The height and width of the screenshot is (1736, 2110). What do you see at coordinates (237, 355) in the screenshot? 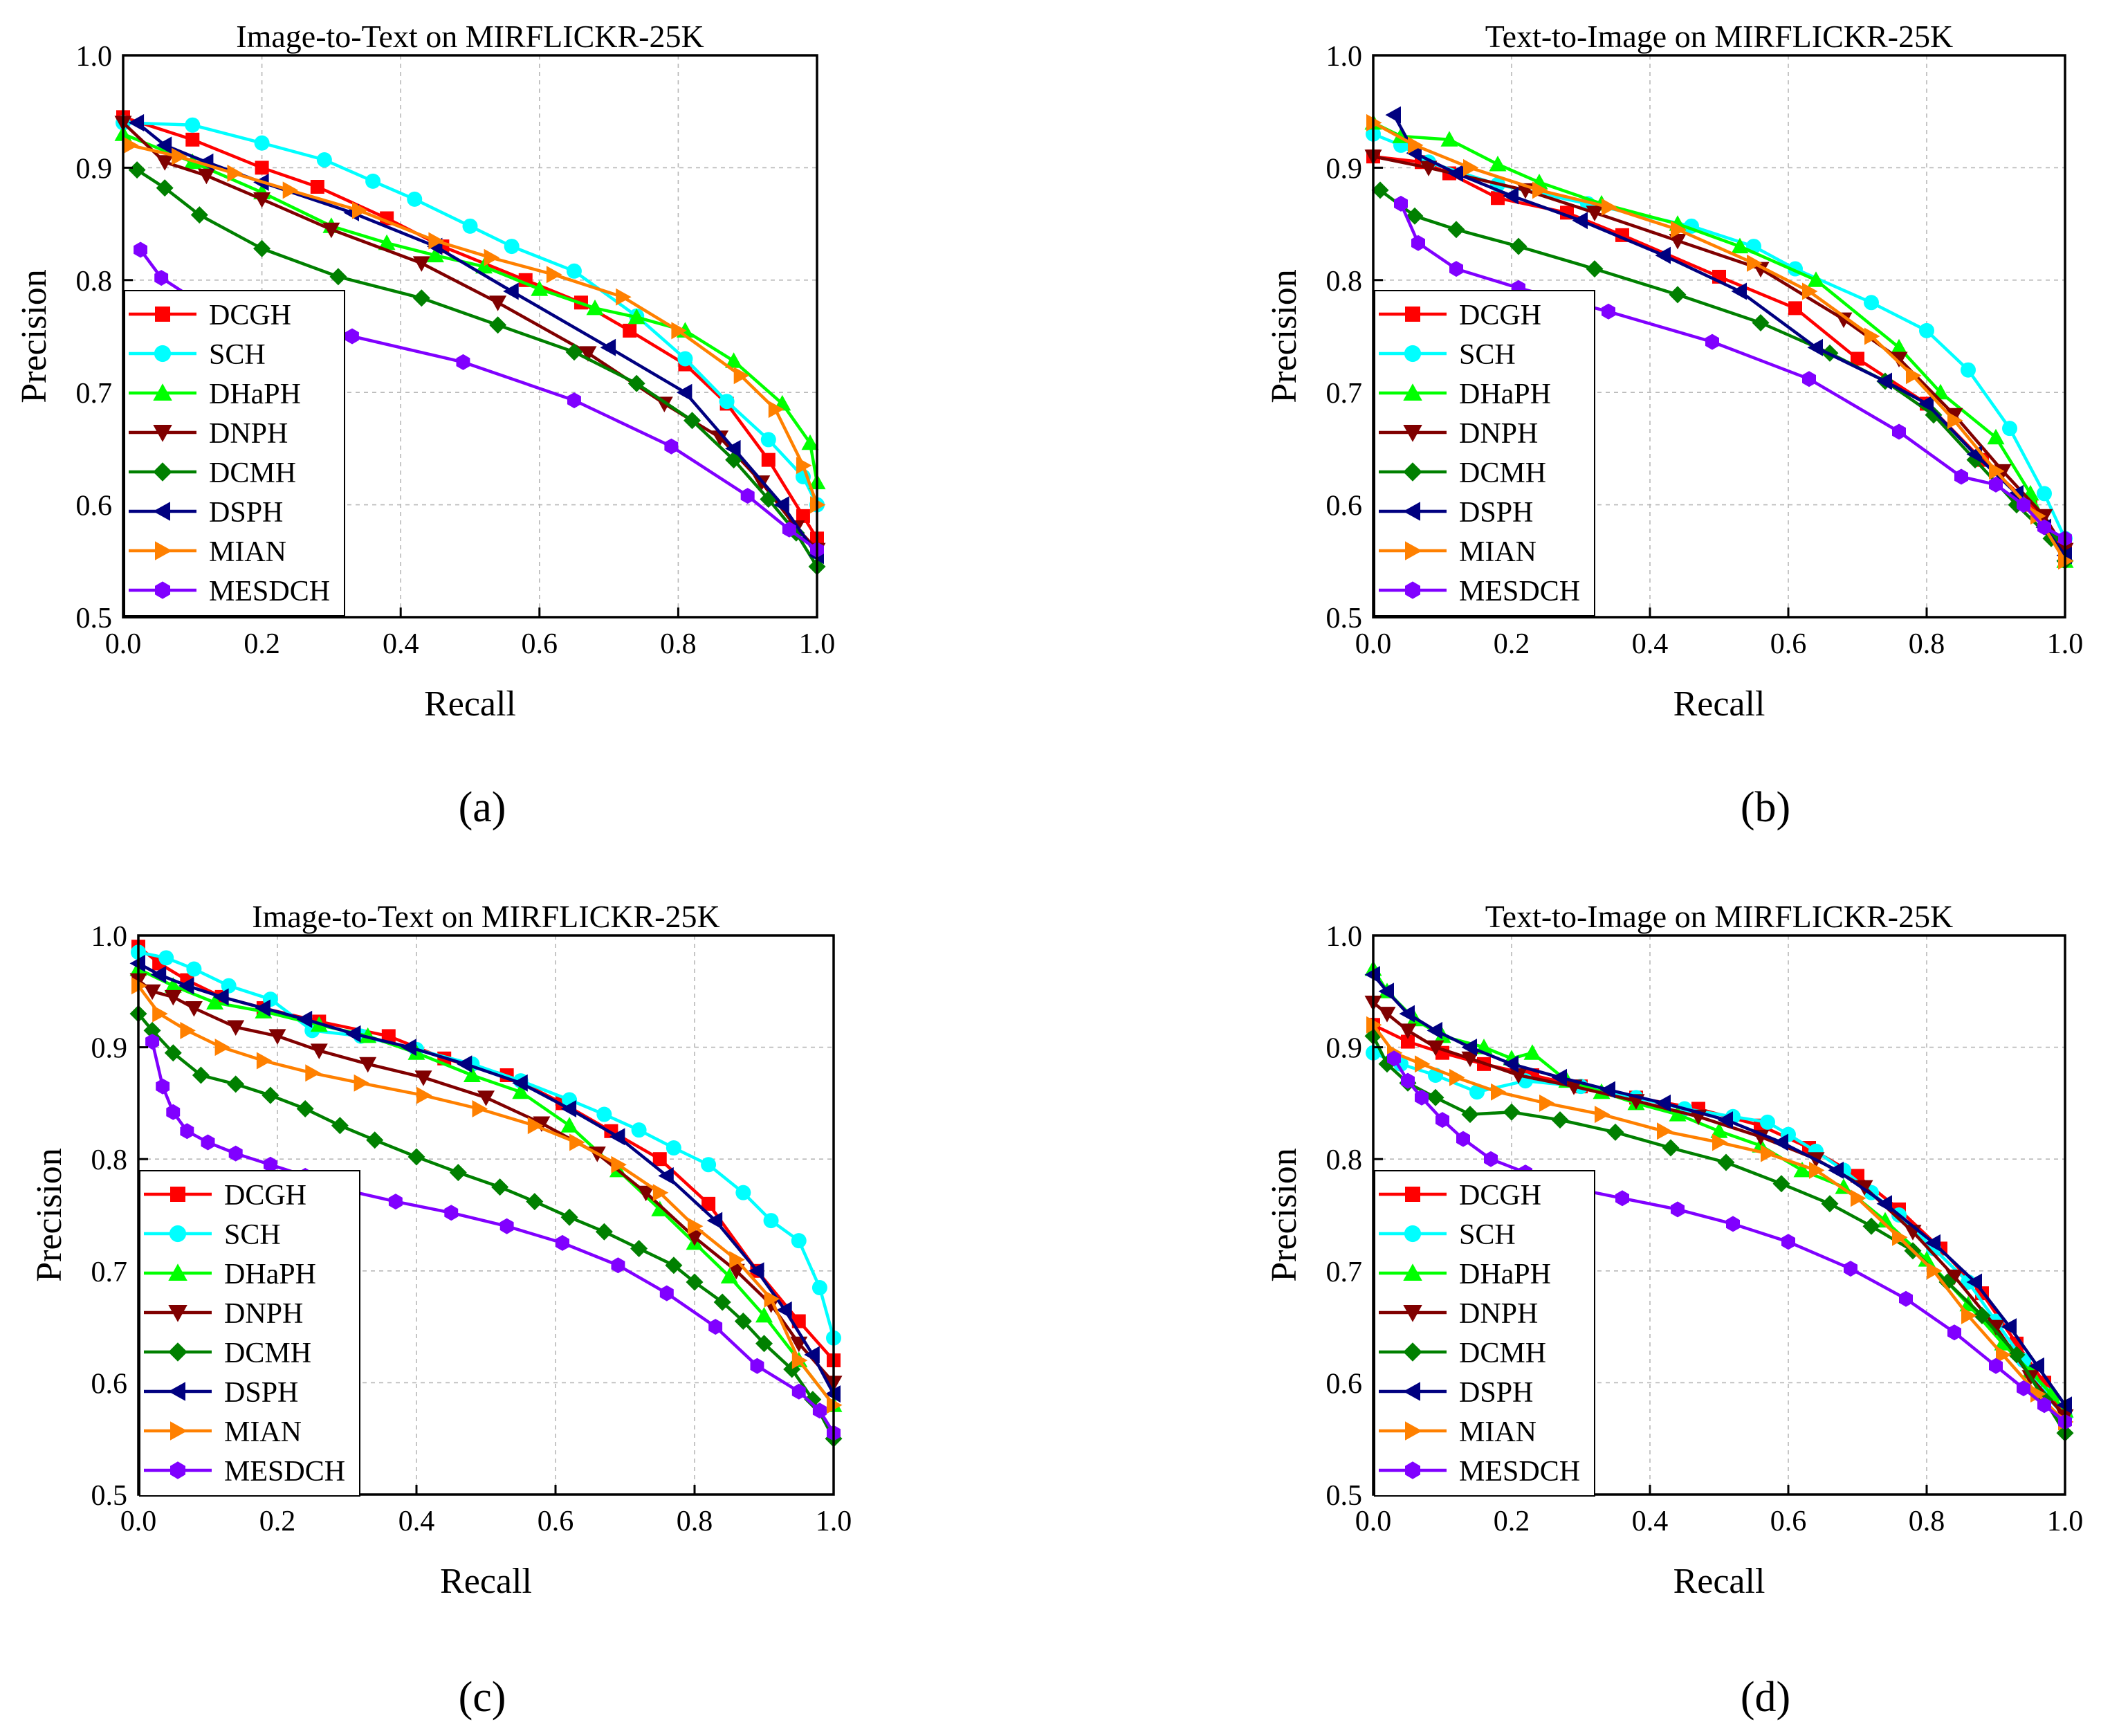
I see `legend-label-sch: SCH` at bounding box center [237, 355].